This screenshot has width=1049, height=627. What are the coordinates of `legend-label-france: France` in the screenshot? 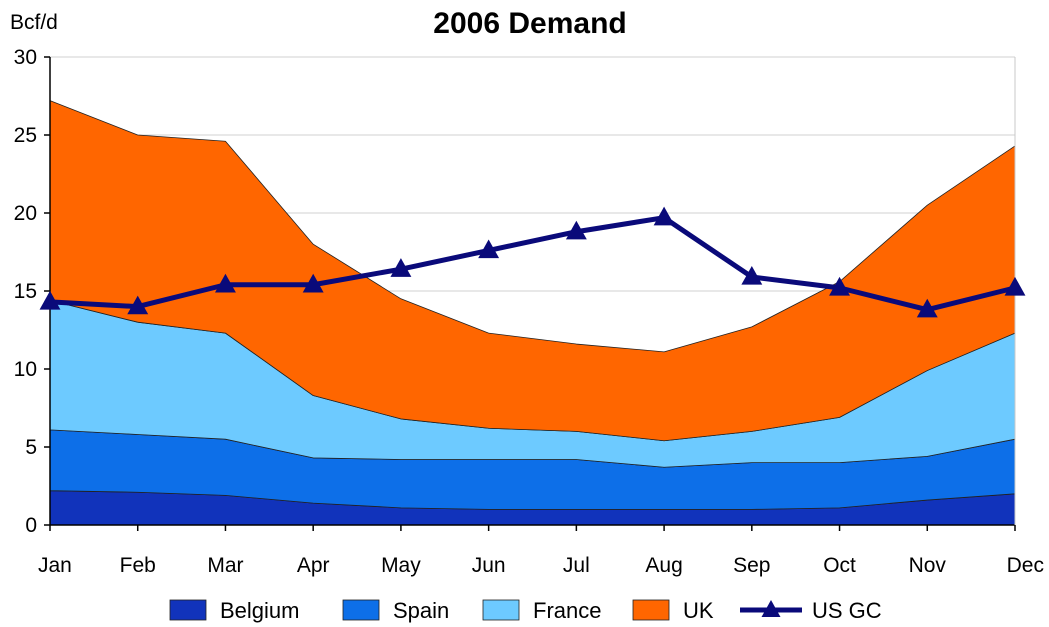 It's located at (567, 610).